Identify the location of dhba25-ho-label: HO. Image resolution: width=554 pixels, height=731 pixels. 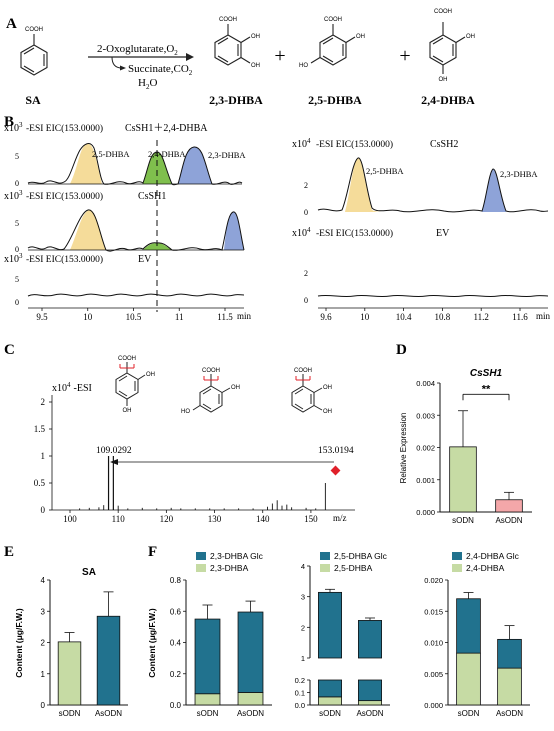
(303, 66).